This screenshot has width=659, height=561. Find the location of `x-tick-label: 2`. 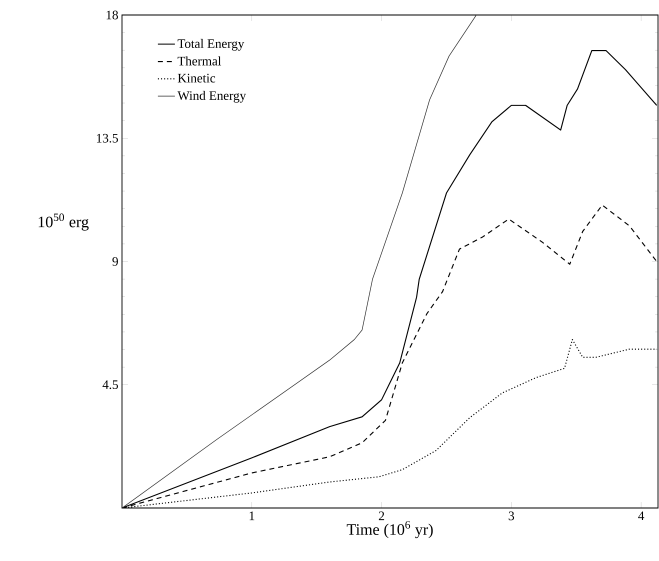

x-tick-label: 2 is located at coordinates (381, 516).